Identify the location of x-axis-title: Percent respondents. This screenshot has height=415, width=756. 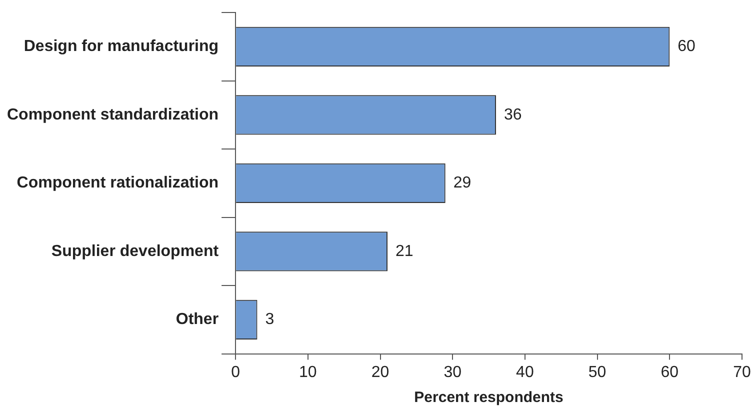
(489, 397).